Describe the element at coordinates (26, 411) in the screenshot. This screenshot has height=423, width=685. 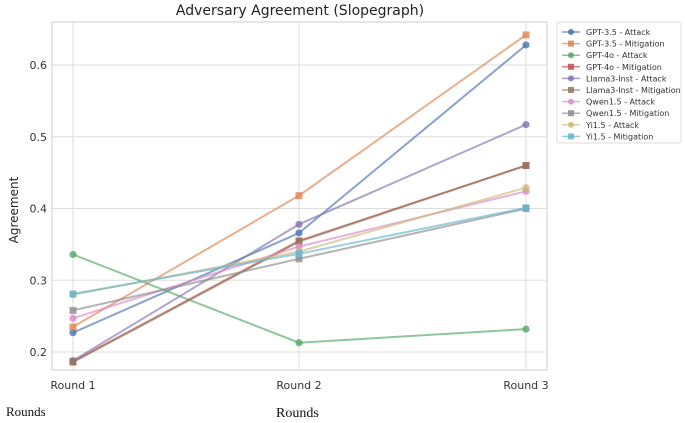
I see `caption-left: Rounds` at that location.